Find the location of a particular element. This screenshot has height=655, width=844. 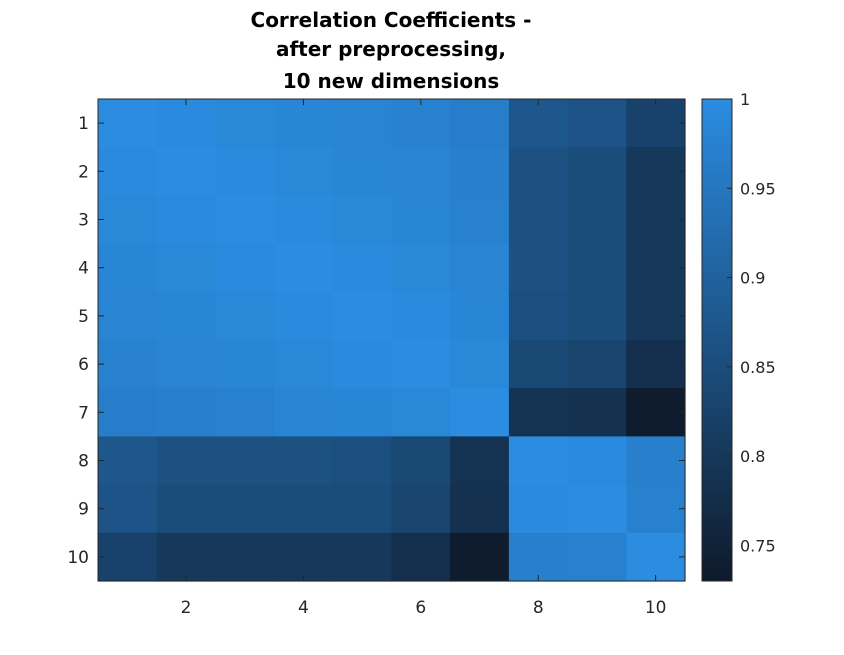

y-tick-label: 10 is located at coordinates (78, 558).